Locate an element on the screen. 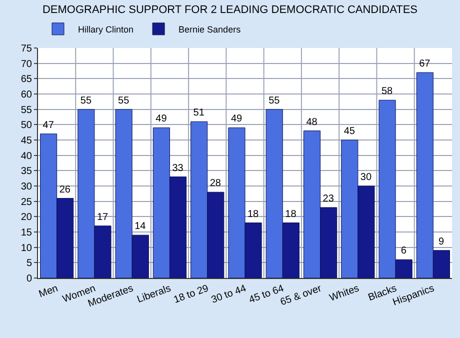 This screenshot has width=460, height=338. legend-label: Bernie Sanders is located at coordinates (210, 29).